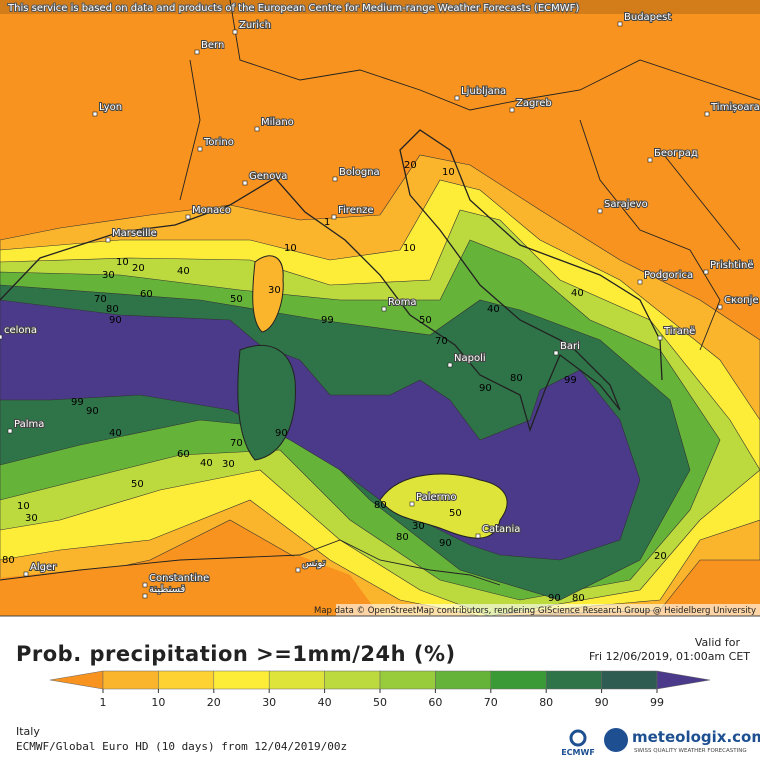 The width and height of the screenshot is (760, 760). I want to click on legend-tick-label: 80, so click(546, 702).